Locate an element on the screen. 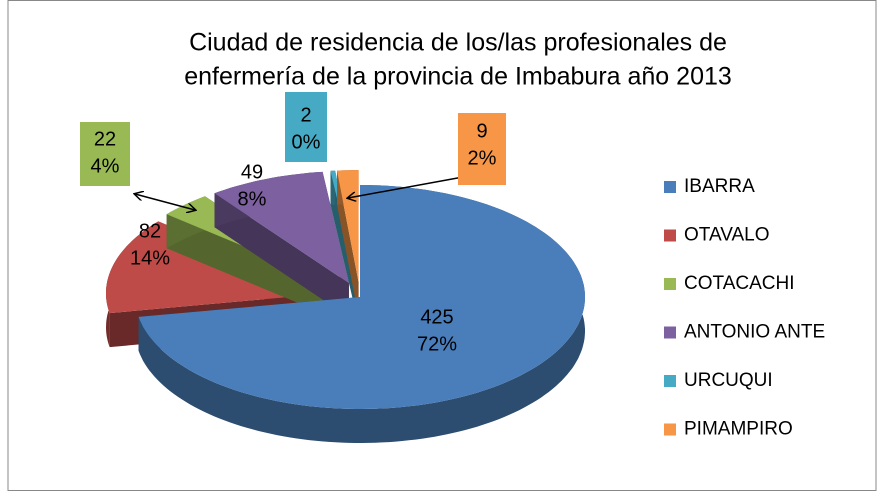 This screenshot has height=493, width=877. data-label-value: 9 is located at coordinates (481, 131).